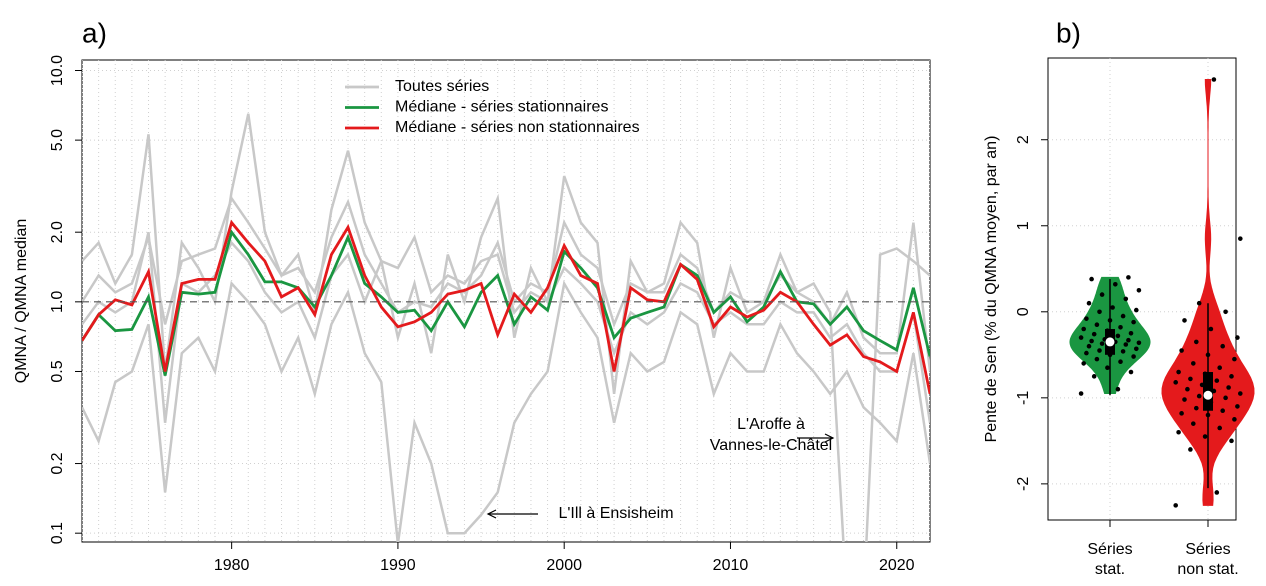 Image resolution: width=1266 pixels, height=586 pixels. I want to click on y-tick-label: 2, so click(1023, 139).